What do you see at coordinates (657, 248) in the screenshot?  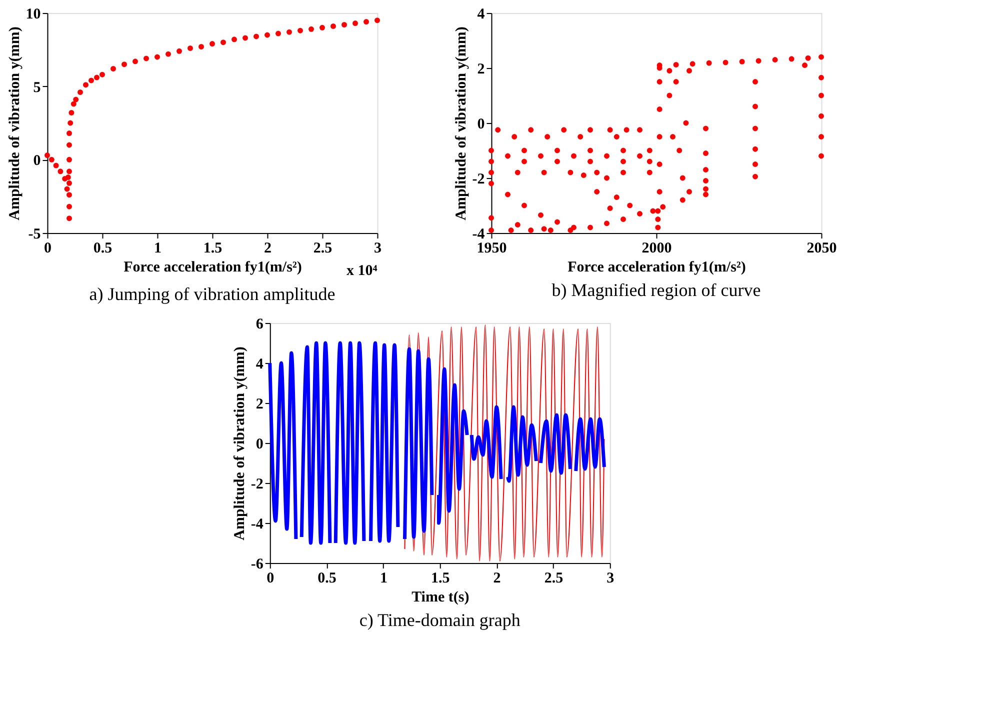 I see `x-tick-label: 2000` at bounding box center [657, 248].